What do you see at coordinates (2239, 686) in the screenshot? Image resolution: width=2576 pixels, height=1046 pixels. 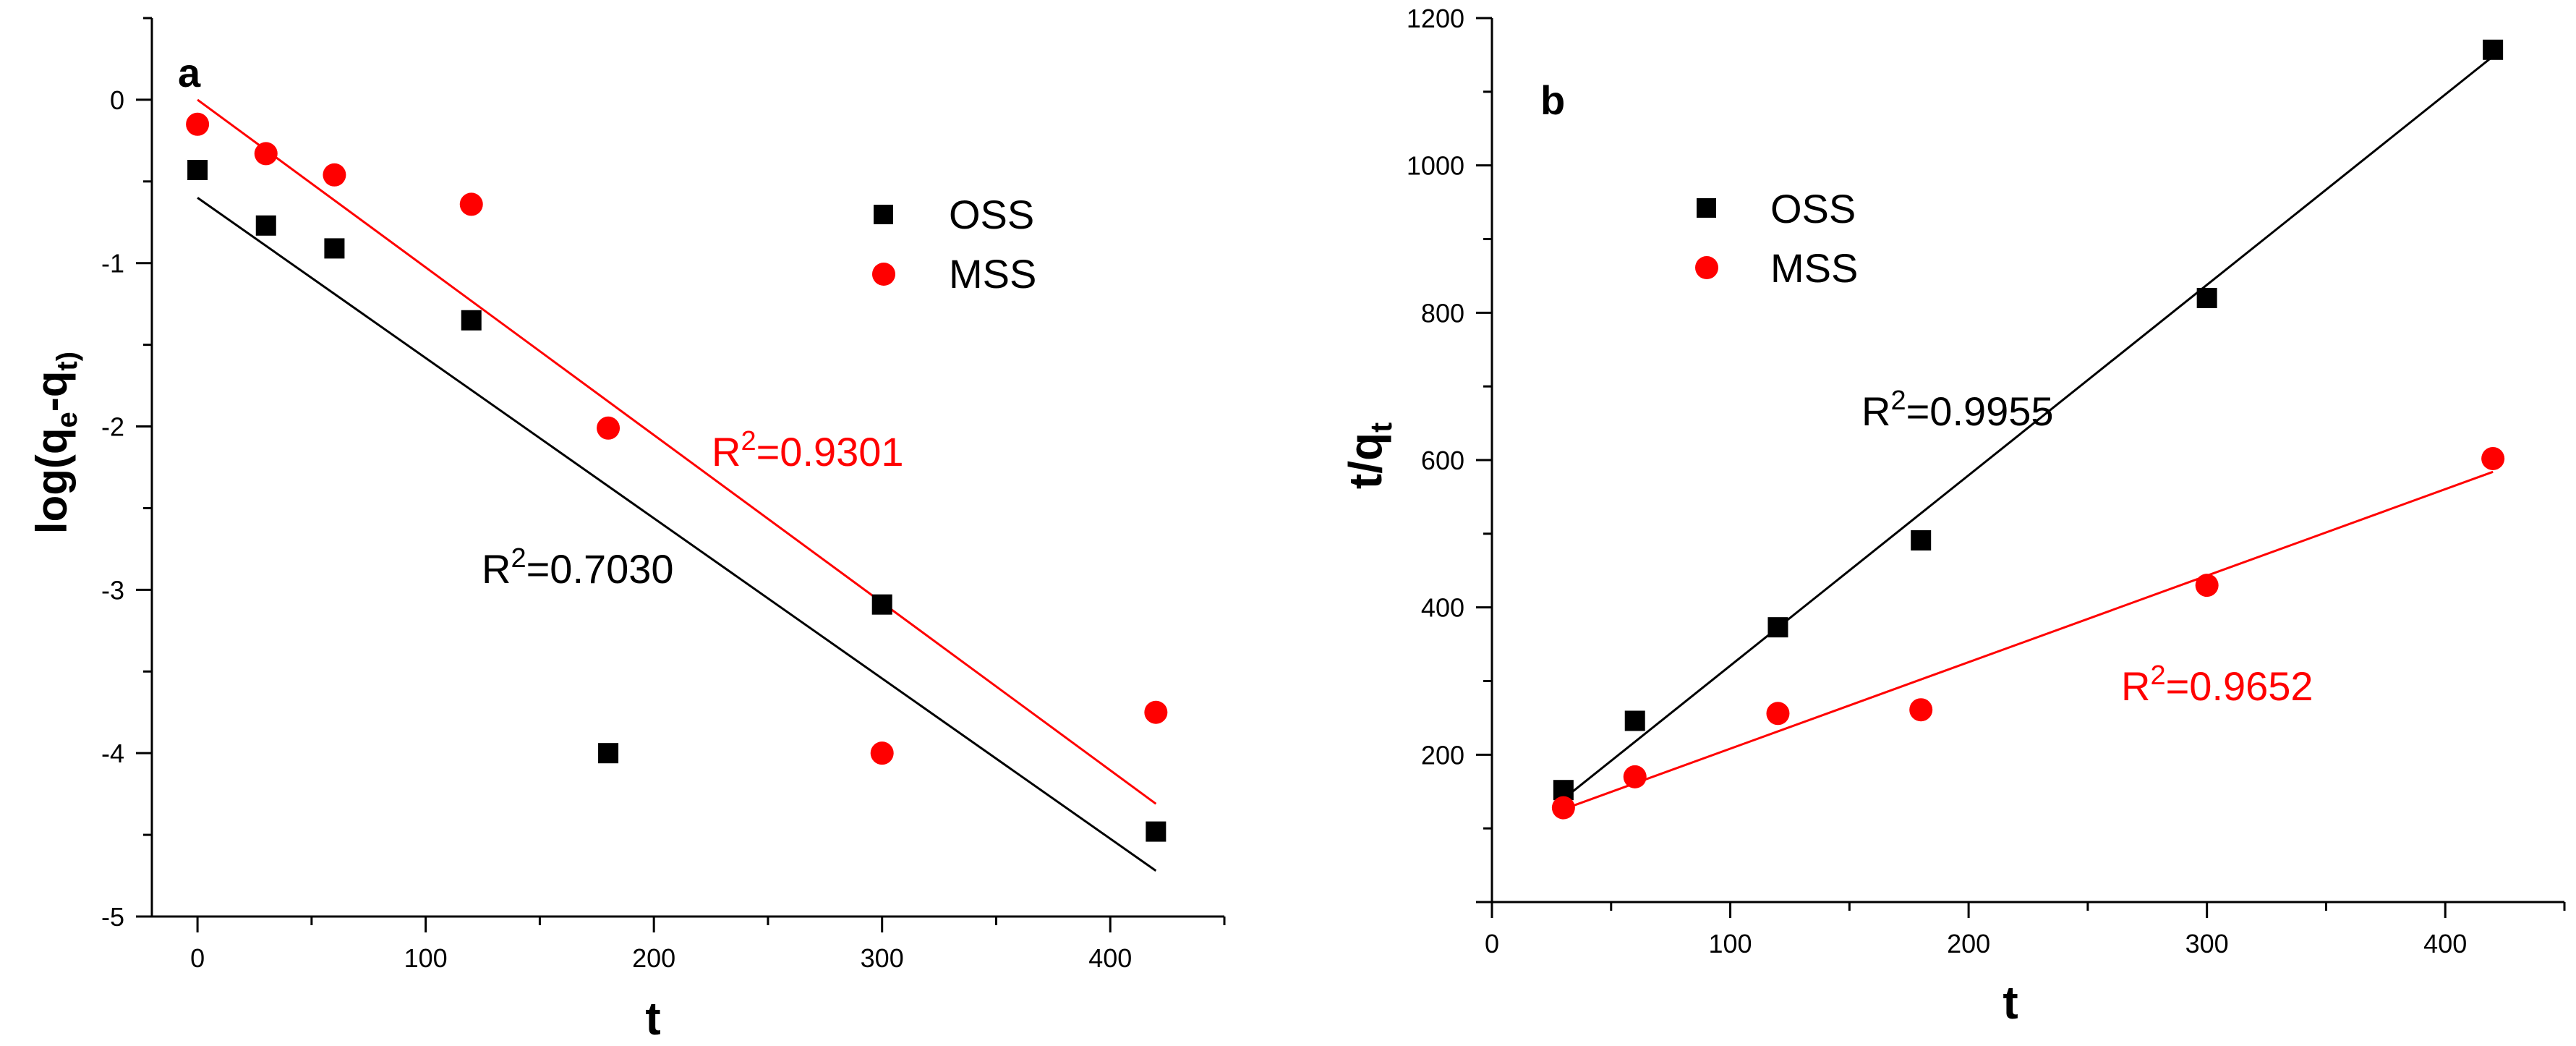 I see `r2-value: =0.9652` at bounding box center [2239, 686].